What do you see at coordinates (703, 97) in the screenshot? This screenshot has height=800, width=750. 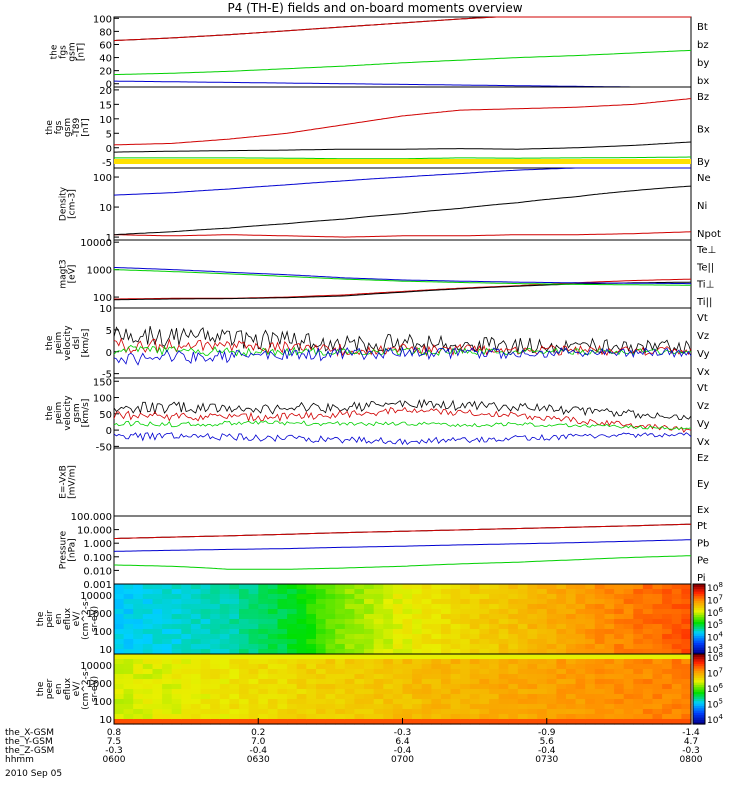 I see `legend-fgs_gsm_t89-0: Bz` at bounding box center [703, 97].